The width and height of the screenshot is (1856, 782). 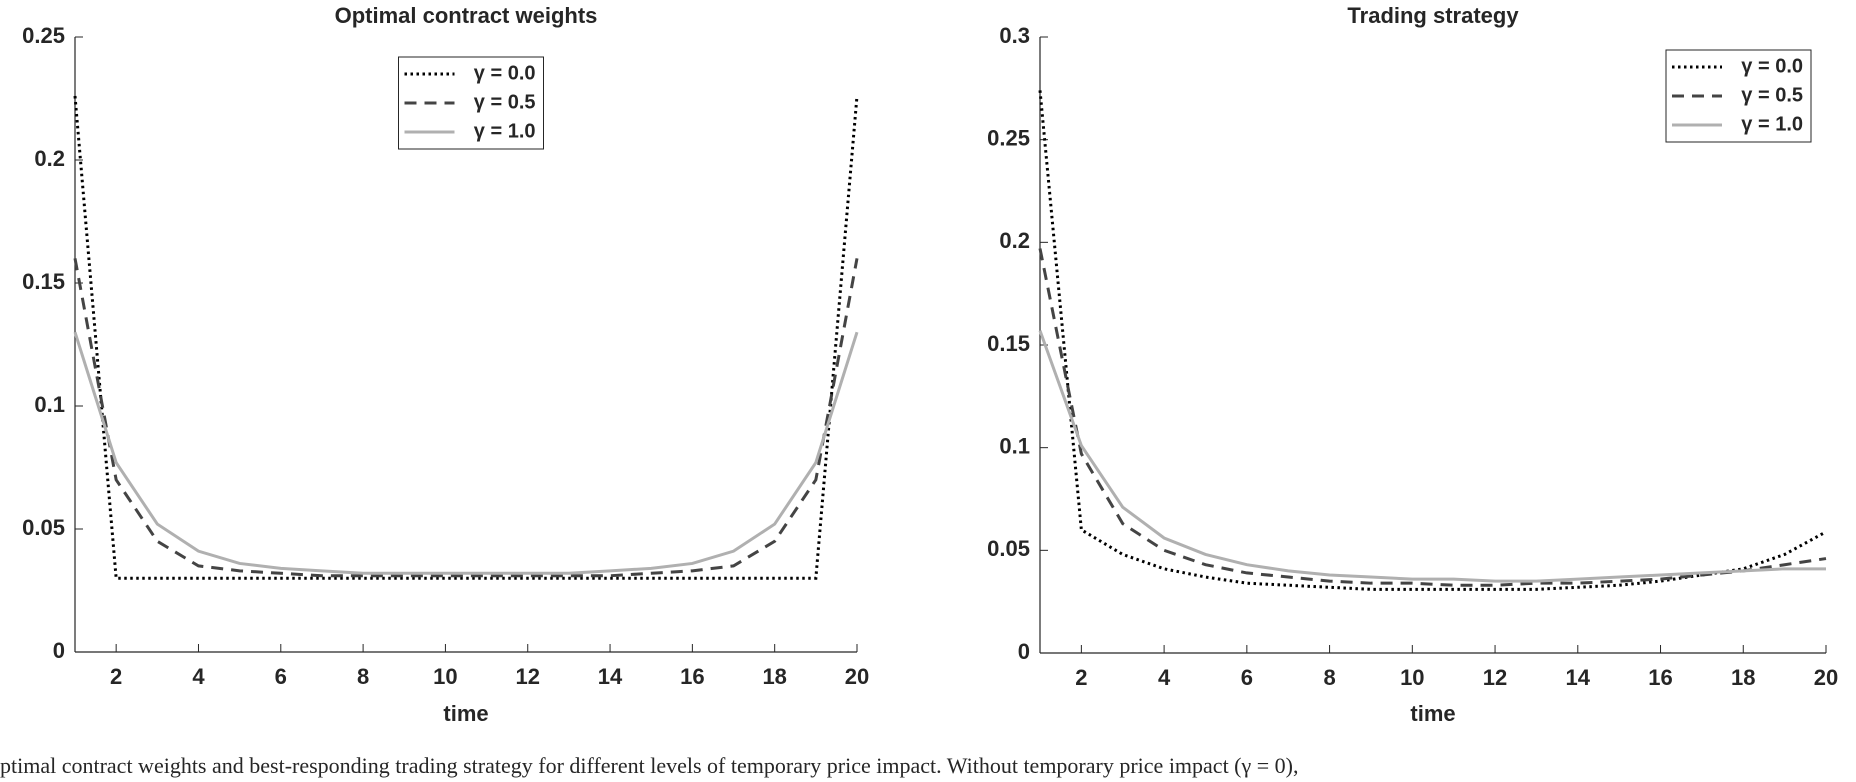 What do you see at coordinates (466, 15) in the screenshot?
I see `chart-title: Optimal contract weights` at bounding box center [466, 15].